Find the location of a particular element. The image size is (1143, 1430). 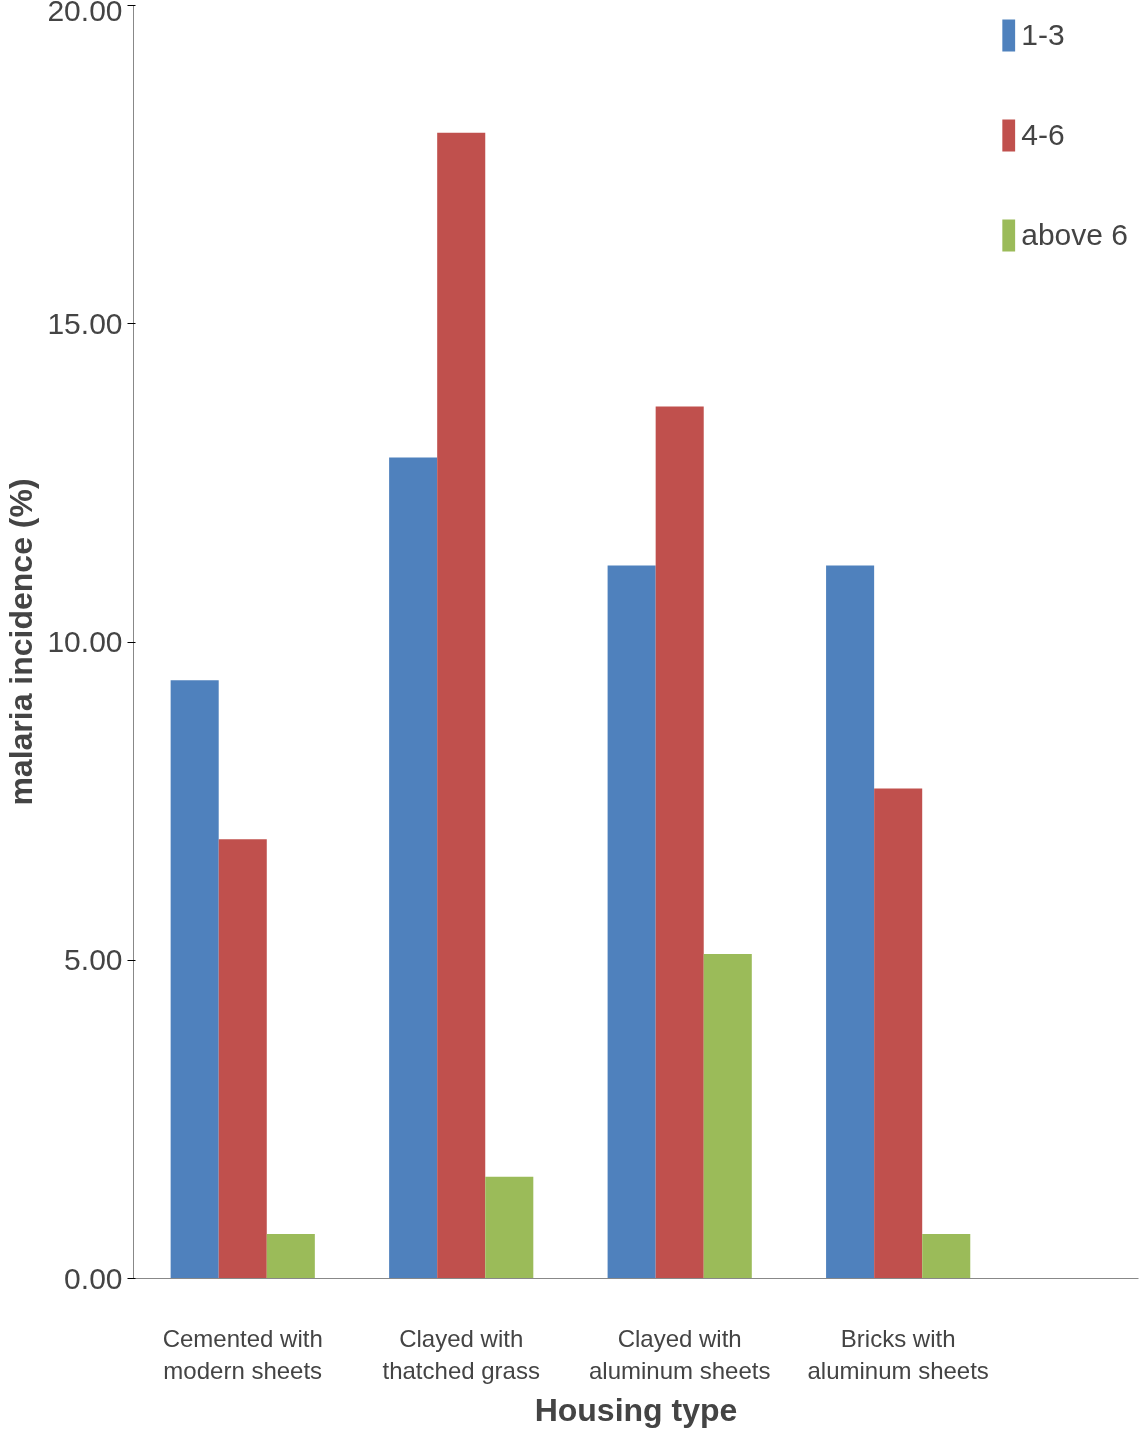

y-tick-label: 10.00 is located at coordinates (85, 641).